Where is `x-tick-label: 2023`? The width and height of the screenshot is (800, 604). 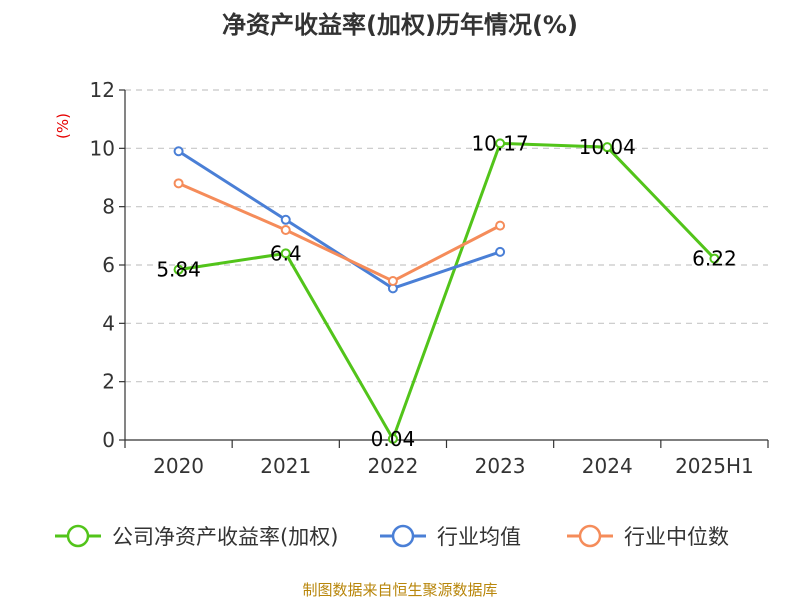
x-tick-label: 2023 is located at coordinates (500, 466).